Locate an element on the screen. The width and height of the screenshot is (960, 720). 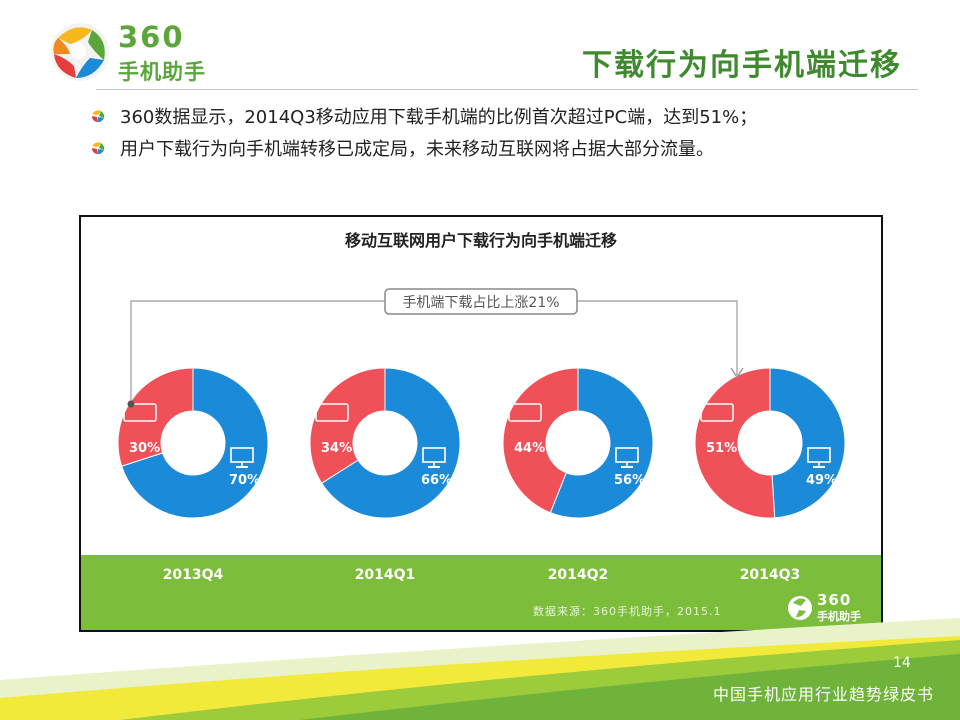
logo-text-360: 360 is located at coordinates (151, 37).